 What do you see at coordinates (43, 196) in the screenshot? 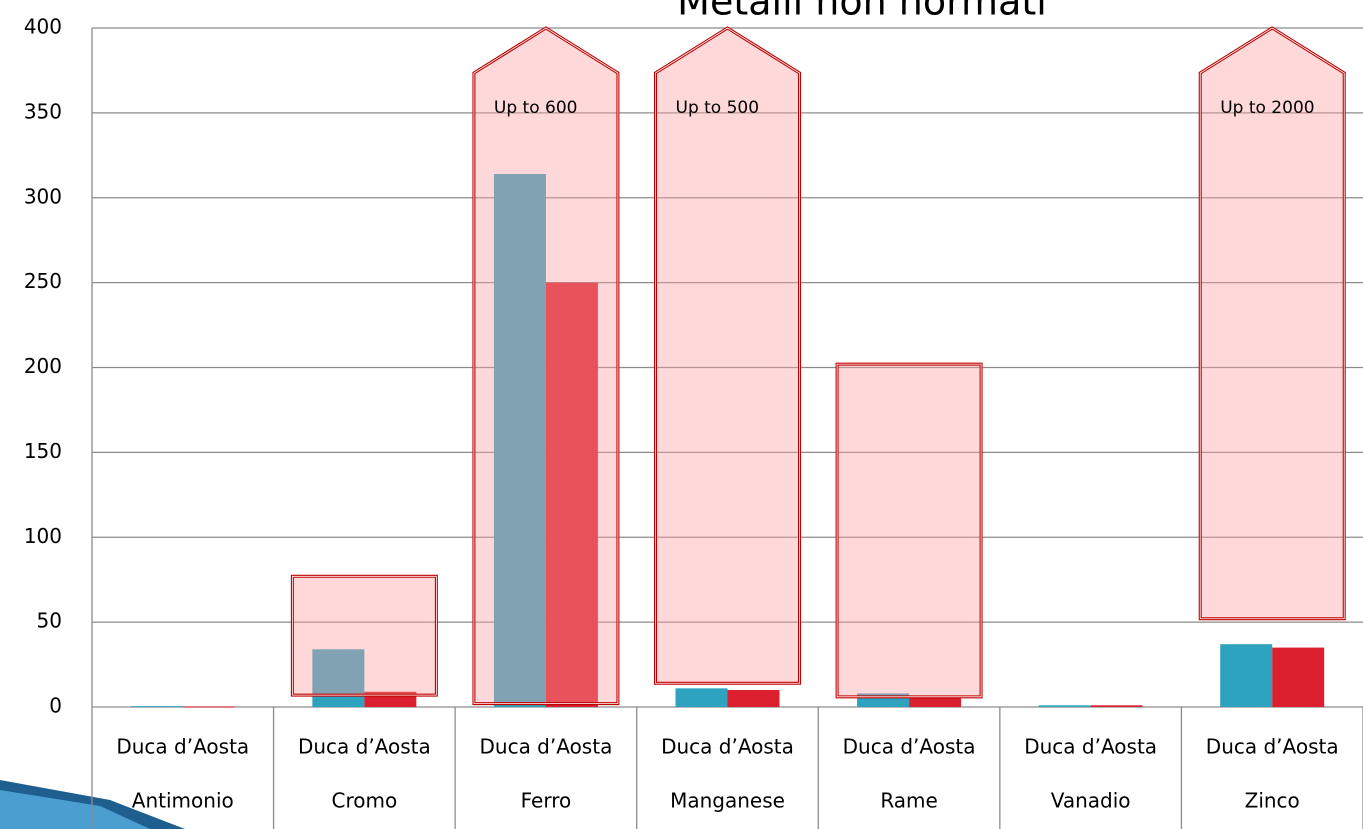
I see `y-tick-label: 300` at bounding box center [43, 196].